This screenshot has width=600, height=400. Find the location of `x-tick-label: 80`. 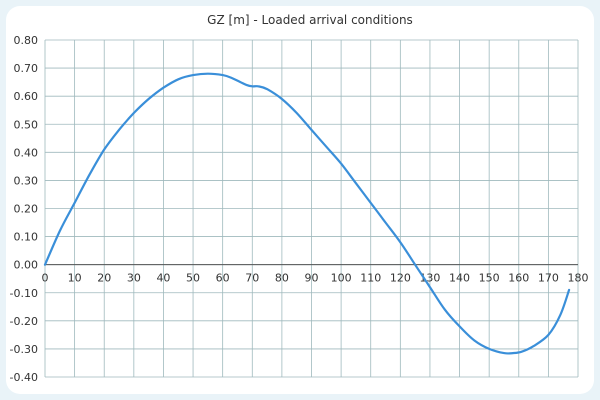

x-tick-label: 80 is located at coordinates (282, 278).